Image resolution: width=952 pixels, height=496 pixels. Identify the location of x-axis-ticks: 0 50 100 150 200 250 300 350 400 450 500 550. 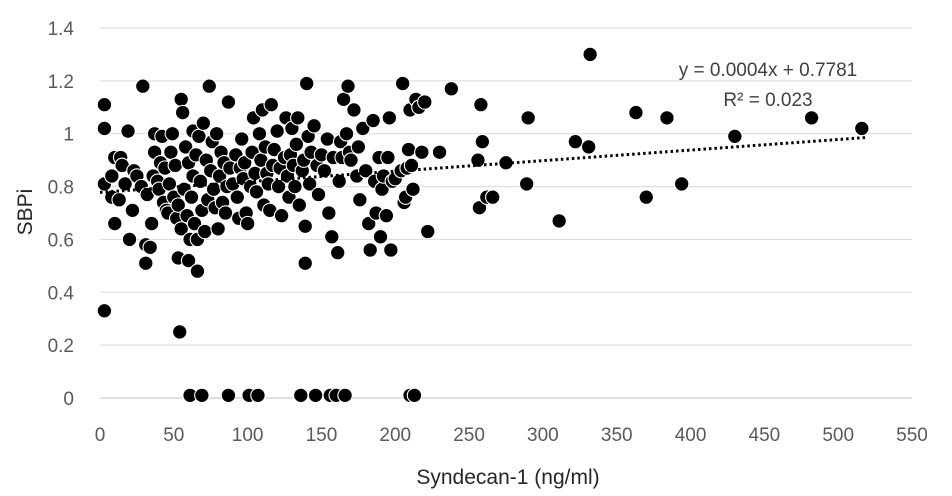
(511, 435).